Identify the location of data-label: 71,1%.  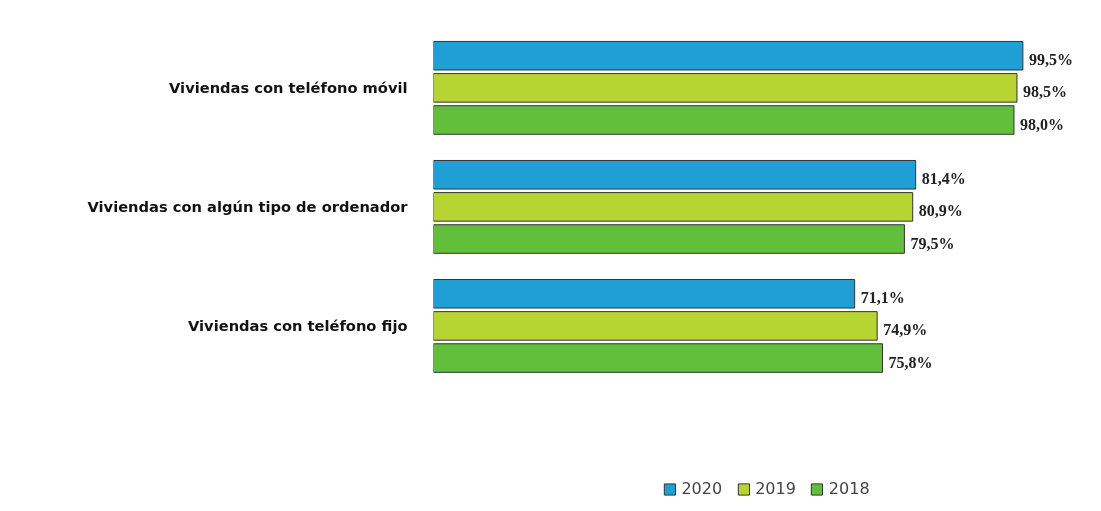
(882, 298).